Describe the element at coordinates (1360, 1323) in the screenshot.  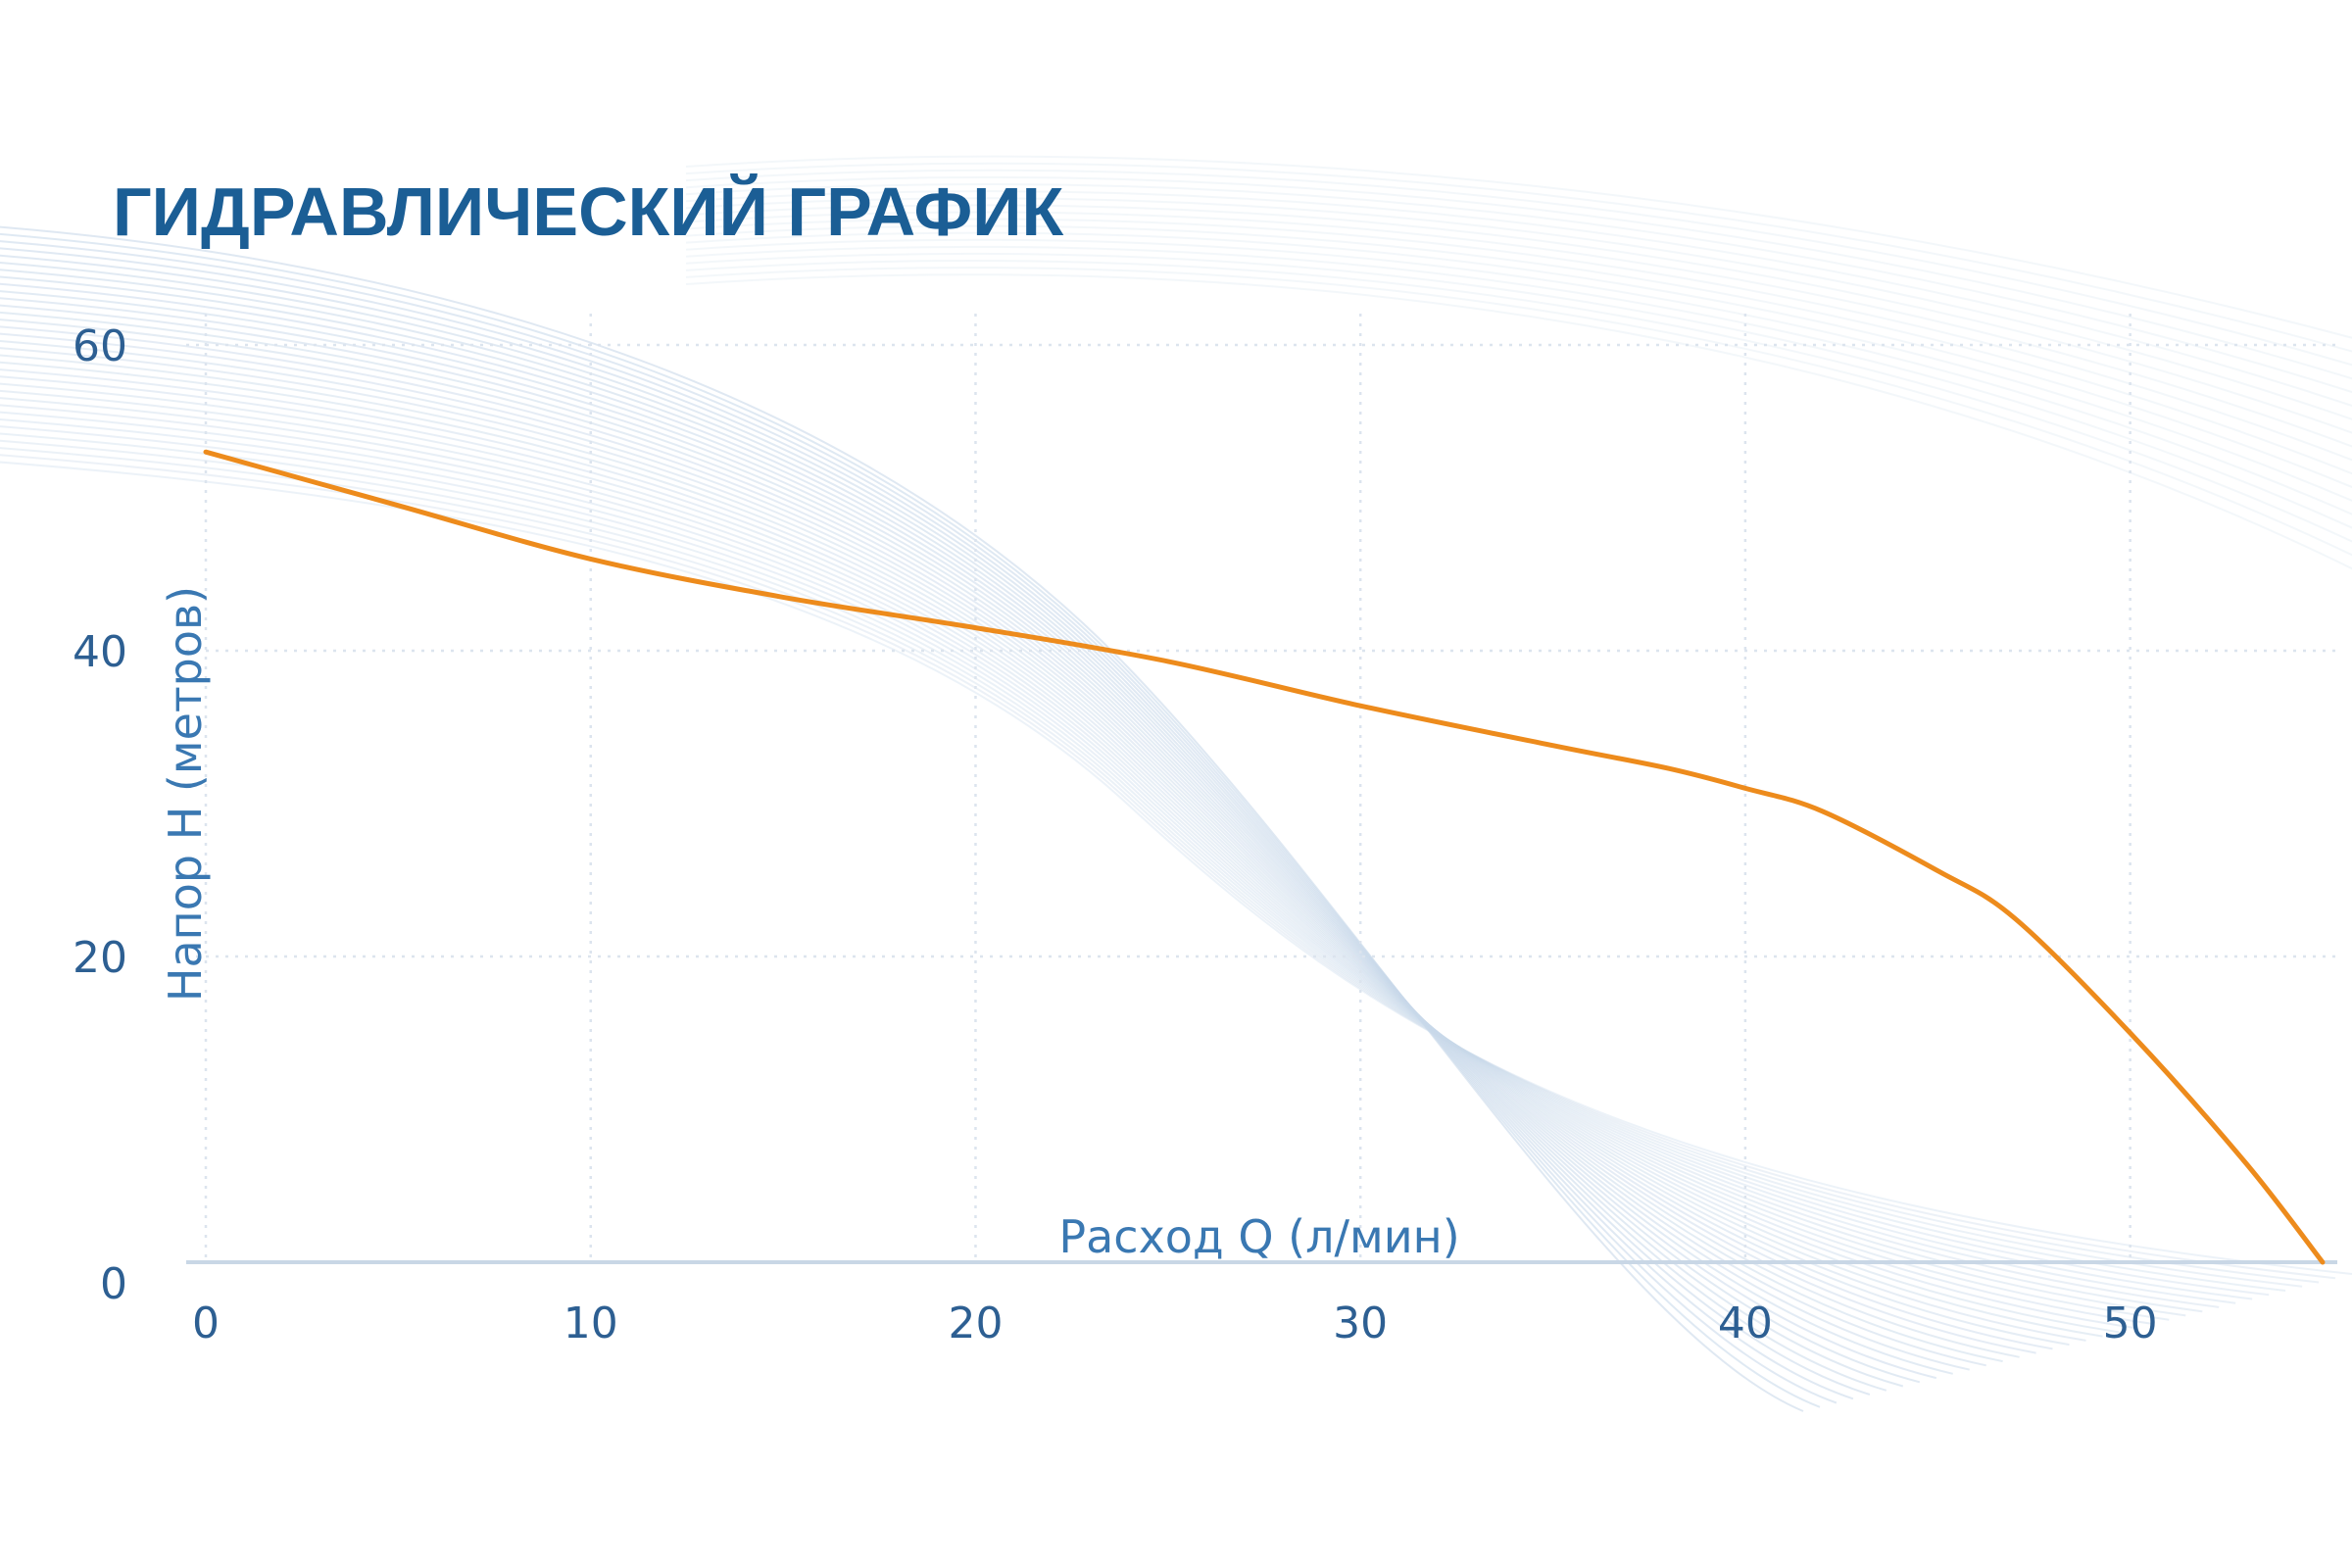
I see `x-tick-label: 30` at that location.